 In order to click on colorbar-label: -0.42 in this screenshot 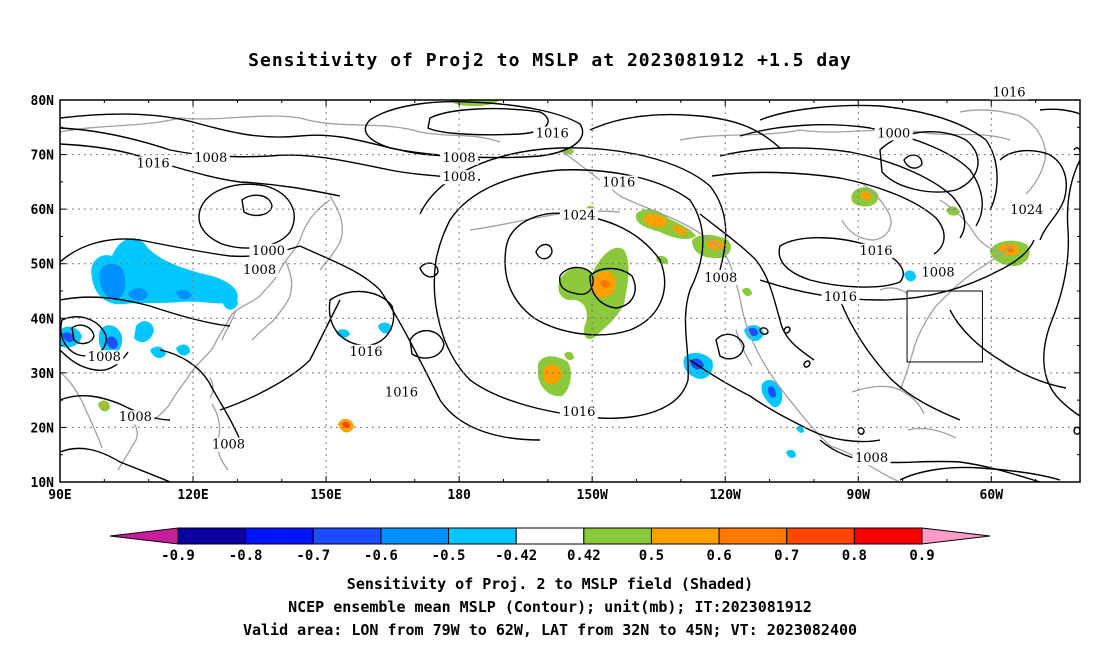, I will do `click(516, 556)`.